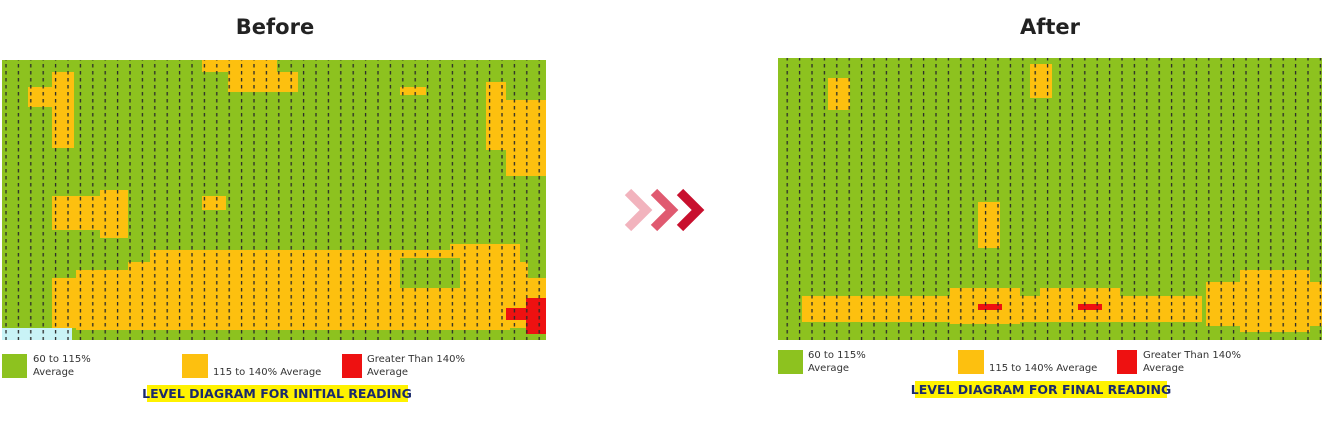 Image resolution: width=1330 pixels, height=442 pixels. What do you see at coordinates (1050, 27) in the screenshot?
I see `panel-title: After` at bounding box center [1050, 27].